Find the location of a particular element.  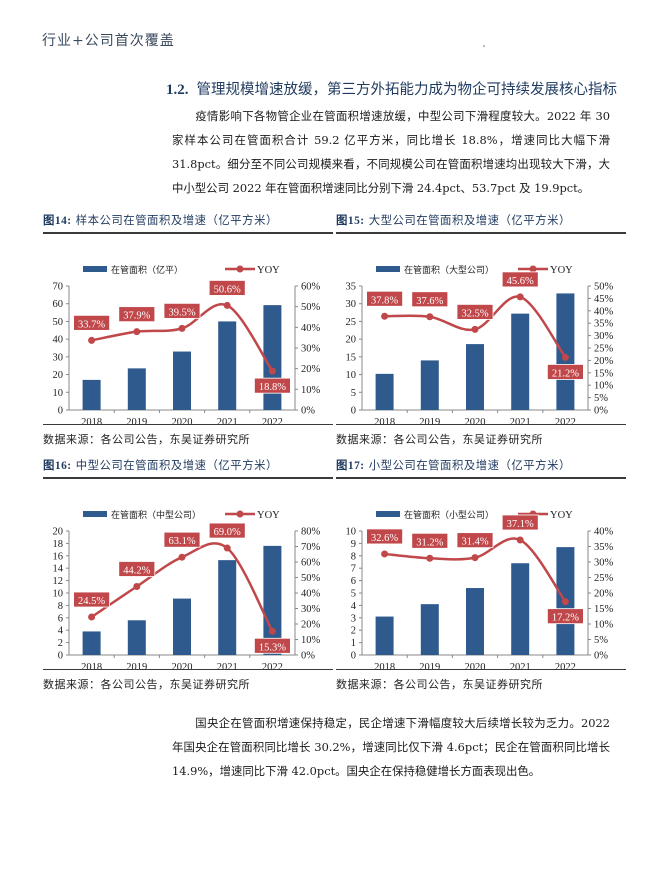

yoy-data-label: 24.5% is located at coordinates (92, 599).